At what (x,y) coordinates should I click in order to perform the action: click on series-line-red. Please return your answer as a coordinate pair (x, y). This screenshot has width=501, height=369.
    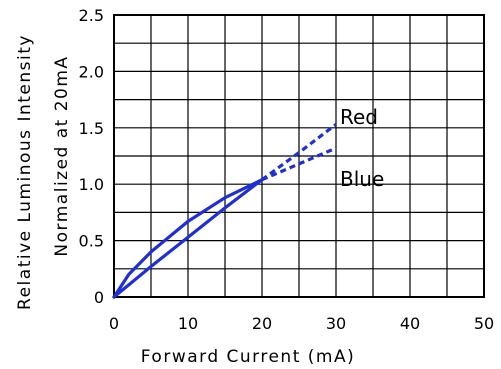
    Looking at the image, I should click on (188, 238).